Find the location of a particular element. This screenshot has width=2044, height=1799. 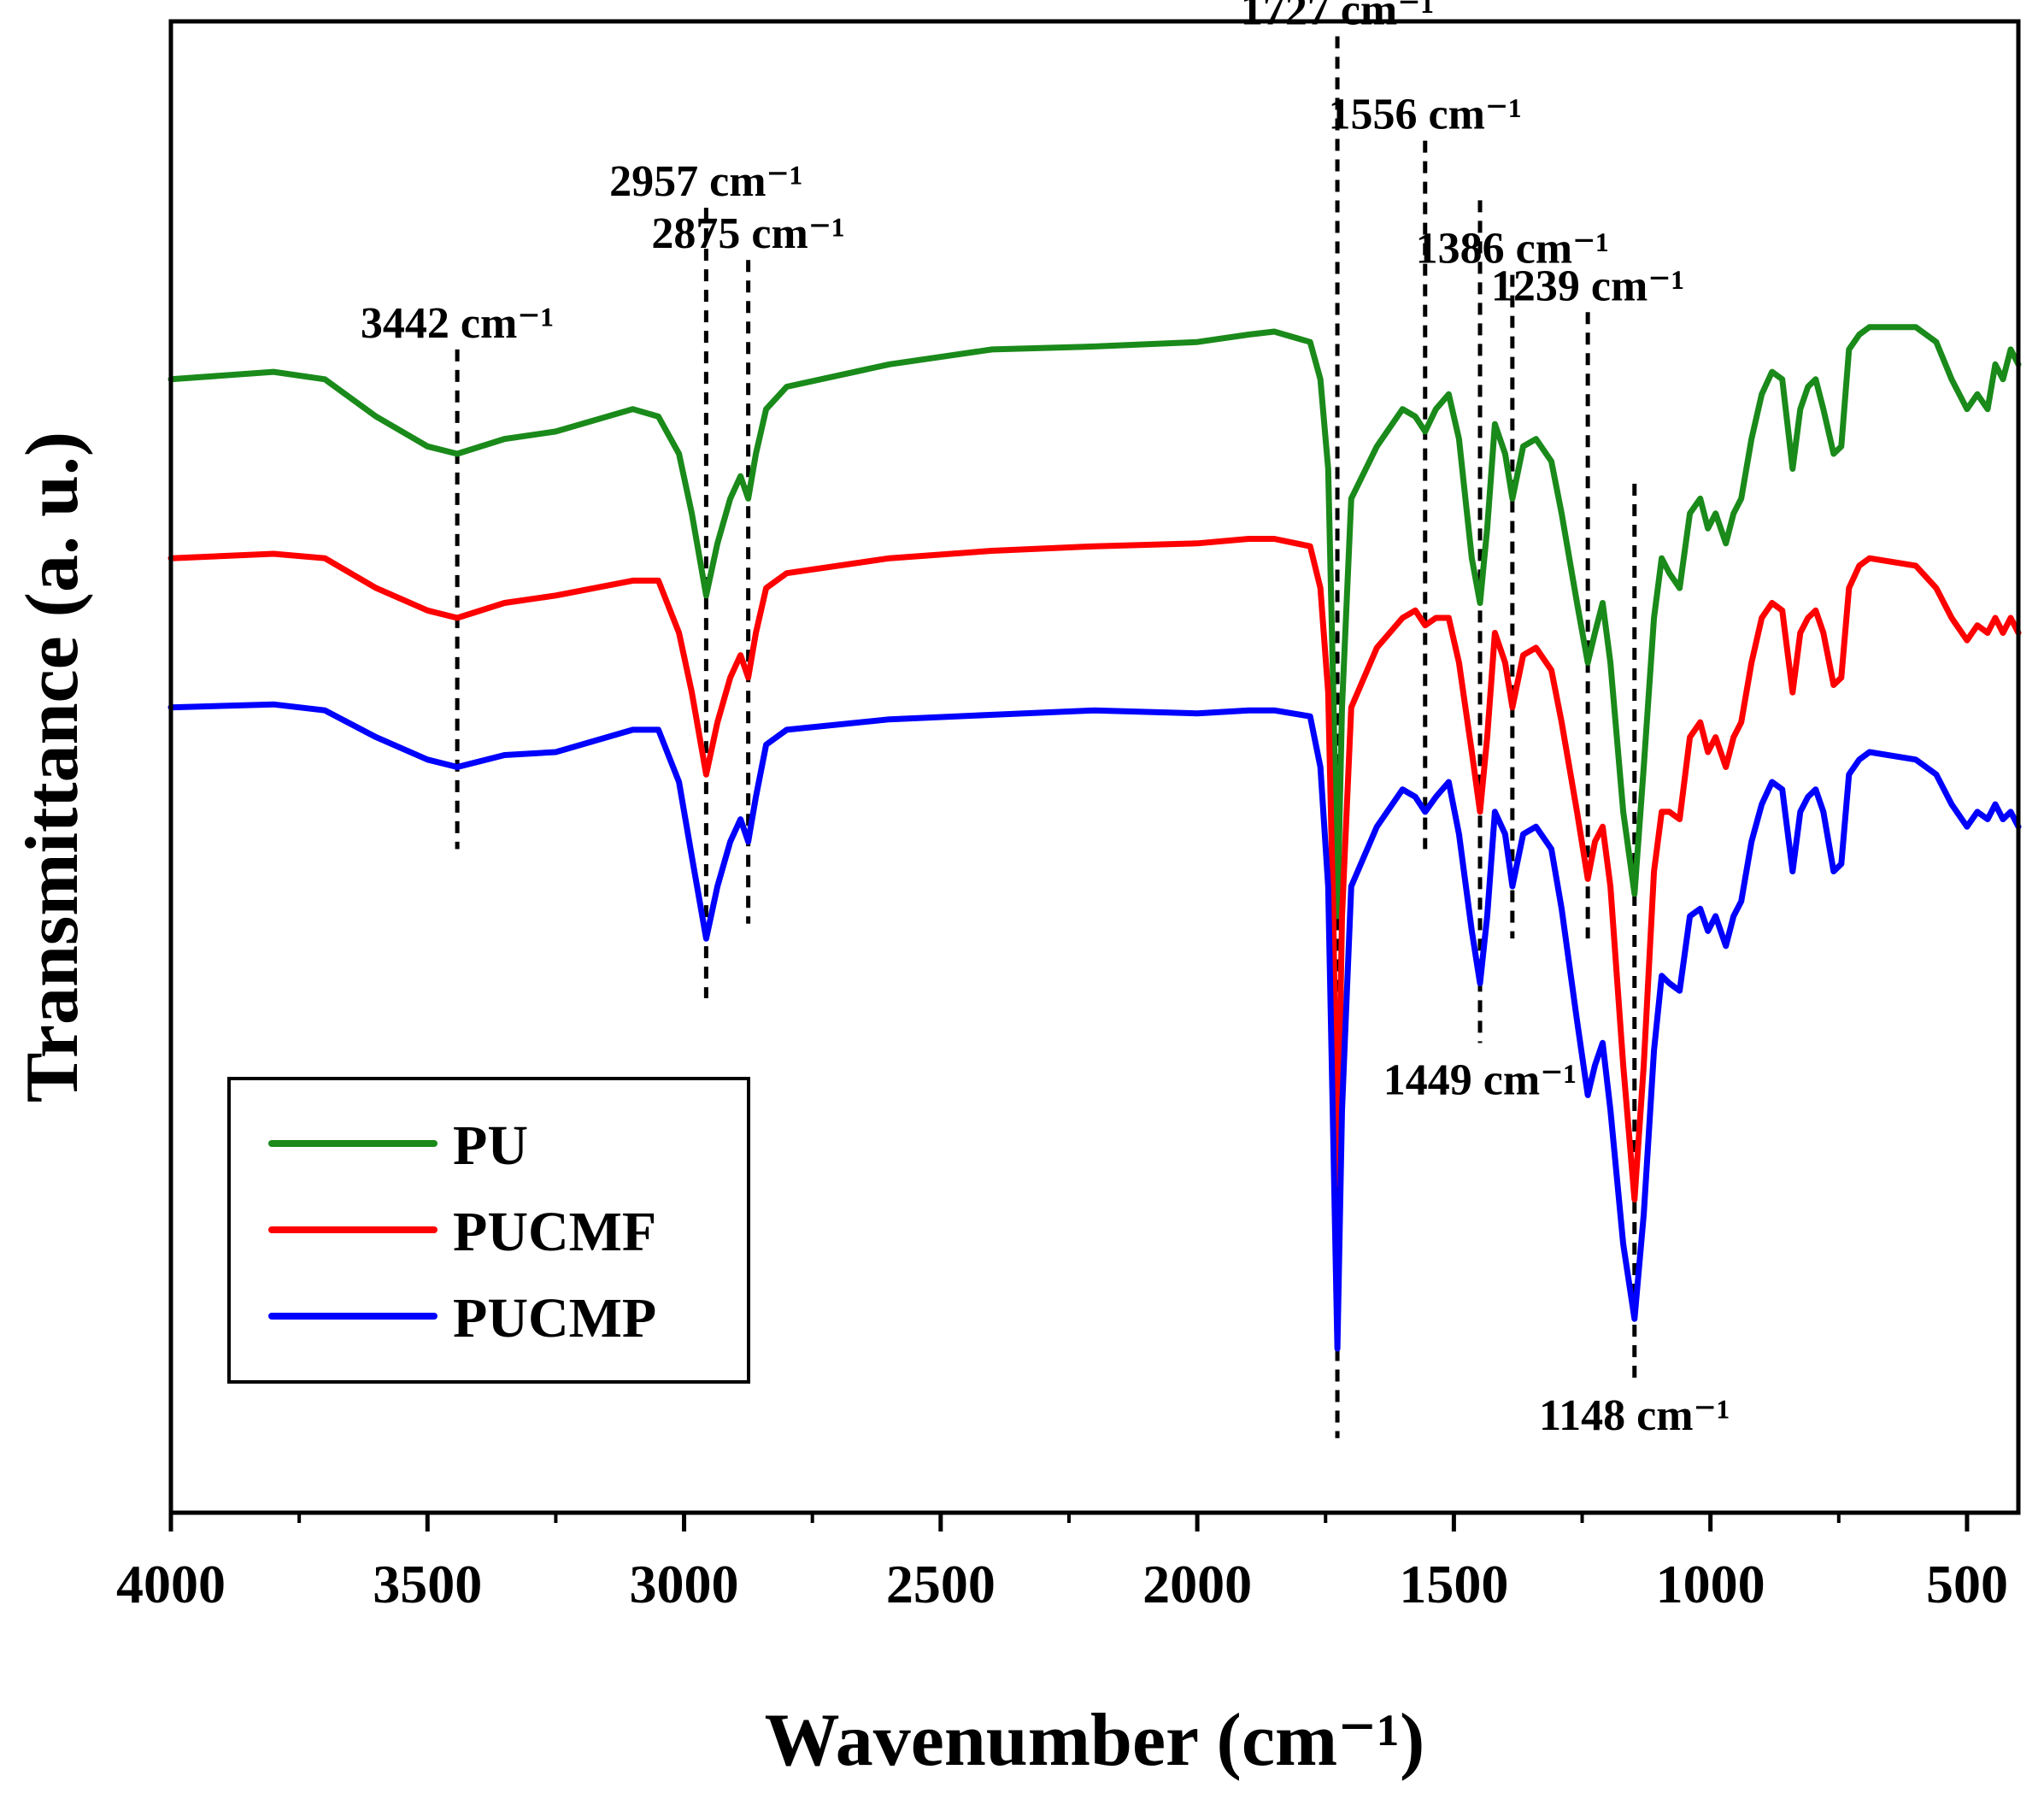

peak-label: 1449 cm⁻¹ is located at coordinates (1480, 1079).